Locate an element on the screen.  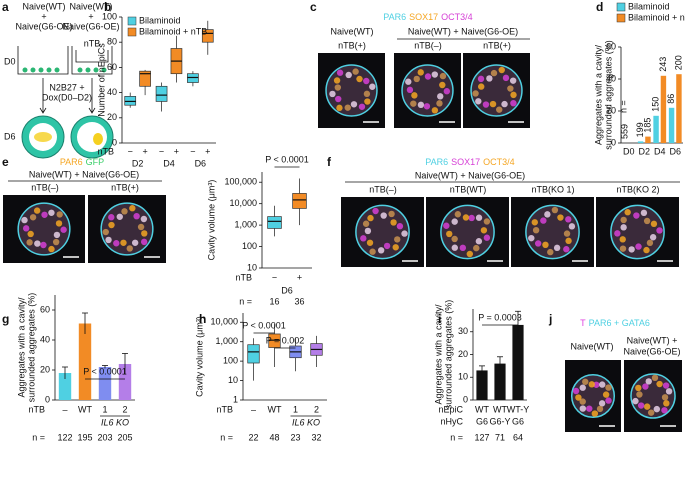
row-label: nHyC is located at coordinates (451, 421).